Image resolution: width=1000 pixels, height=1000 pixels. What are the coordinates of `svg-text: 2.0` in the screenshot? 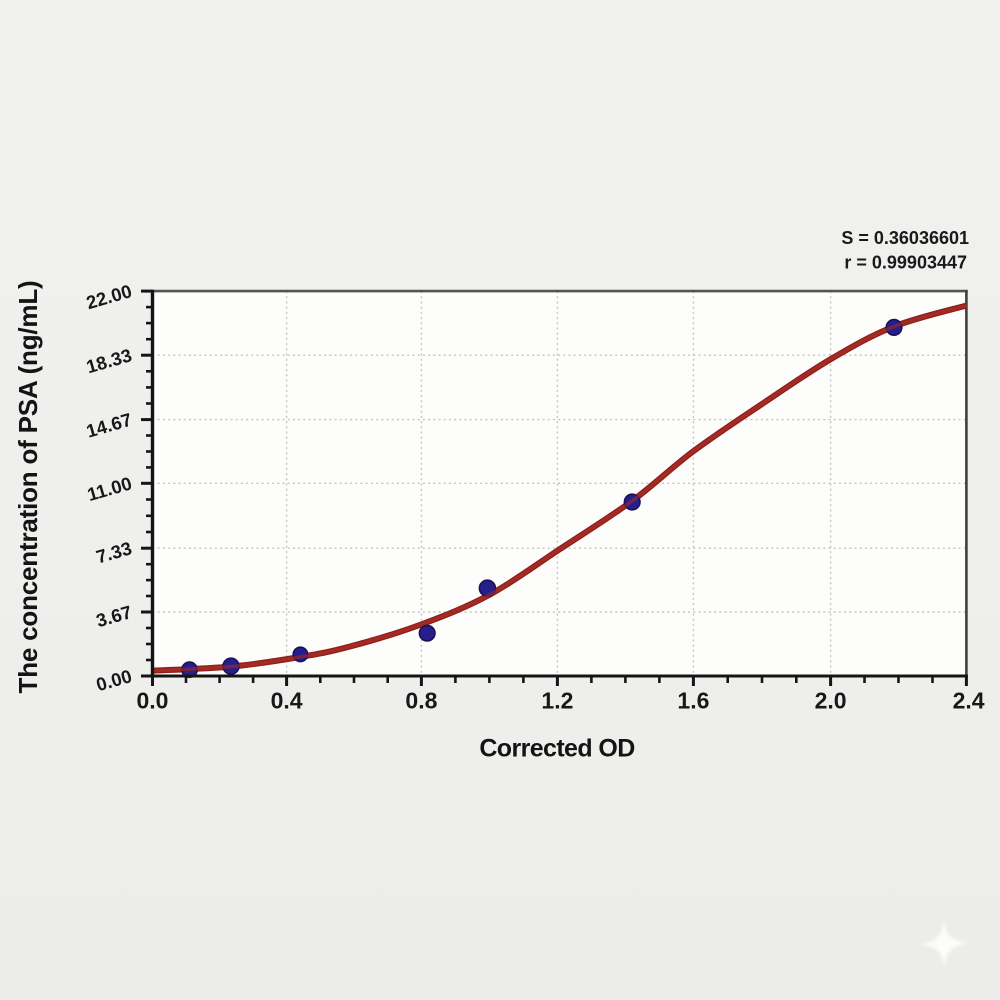 It's located at (831, 701).